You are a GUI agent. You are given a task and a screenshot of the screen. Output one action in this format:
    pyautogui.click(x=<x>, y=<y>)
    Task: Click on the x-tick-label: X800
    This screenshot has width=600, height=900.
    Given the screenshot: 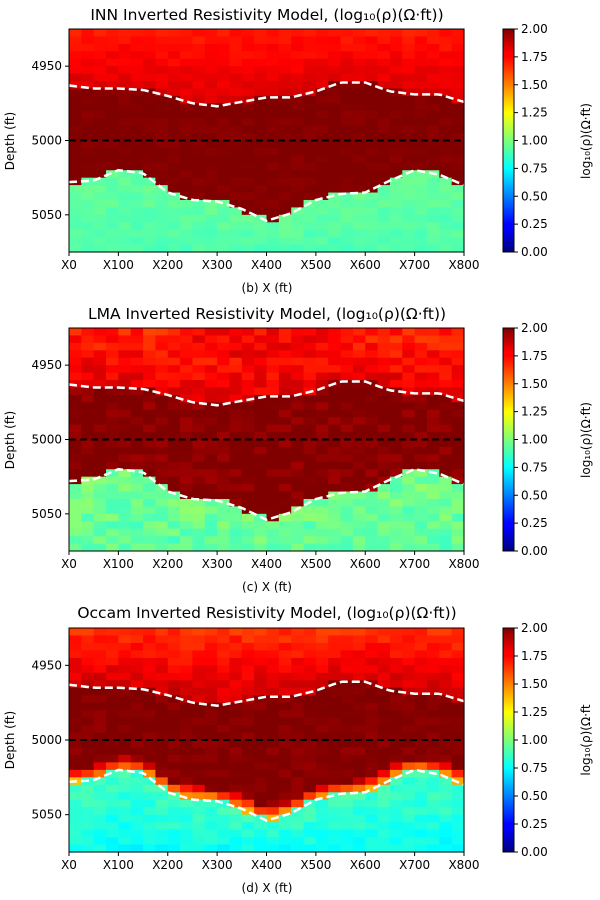 What is the action you would take?
    pyautogui.click(x=463, y=865)
    